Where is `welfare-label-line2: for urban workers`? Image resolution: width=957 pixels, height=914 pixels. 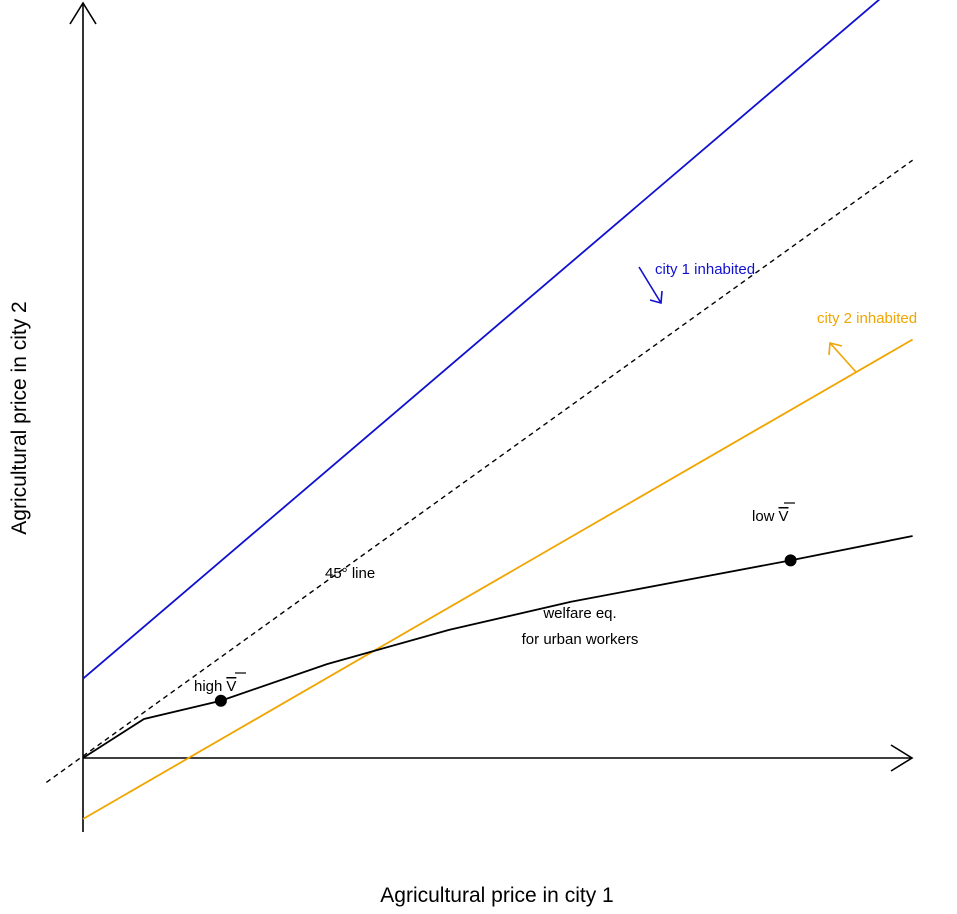
welfare-label-line2: for urban workers is located at coordinates (580, 639).